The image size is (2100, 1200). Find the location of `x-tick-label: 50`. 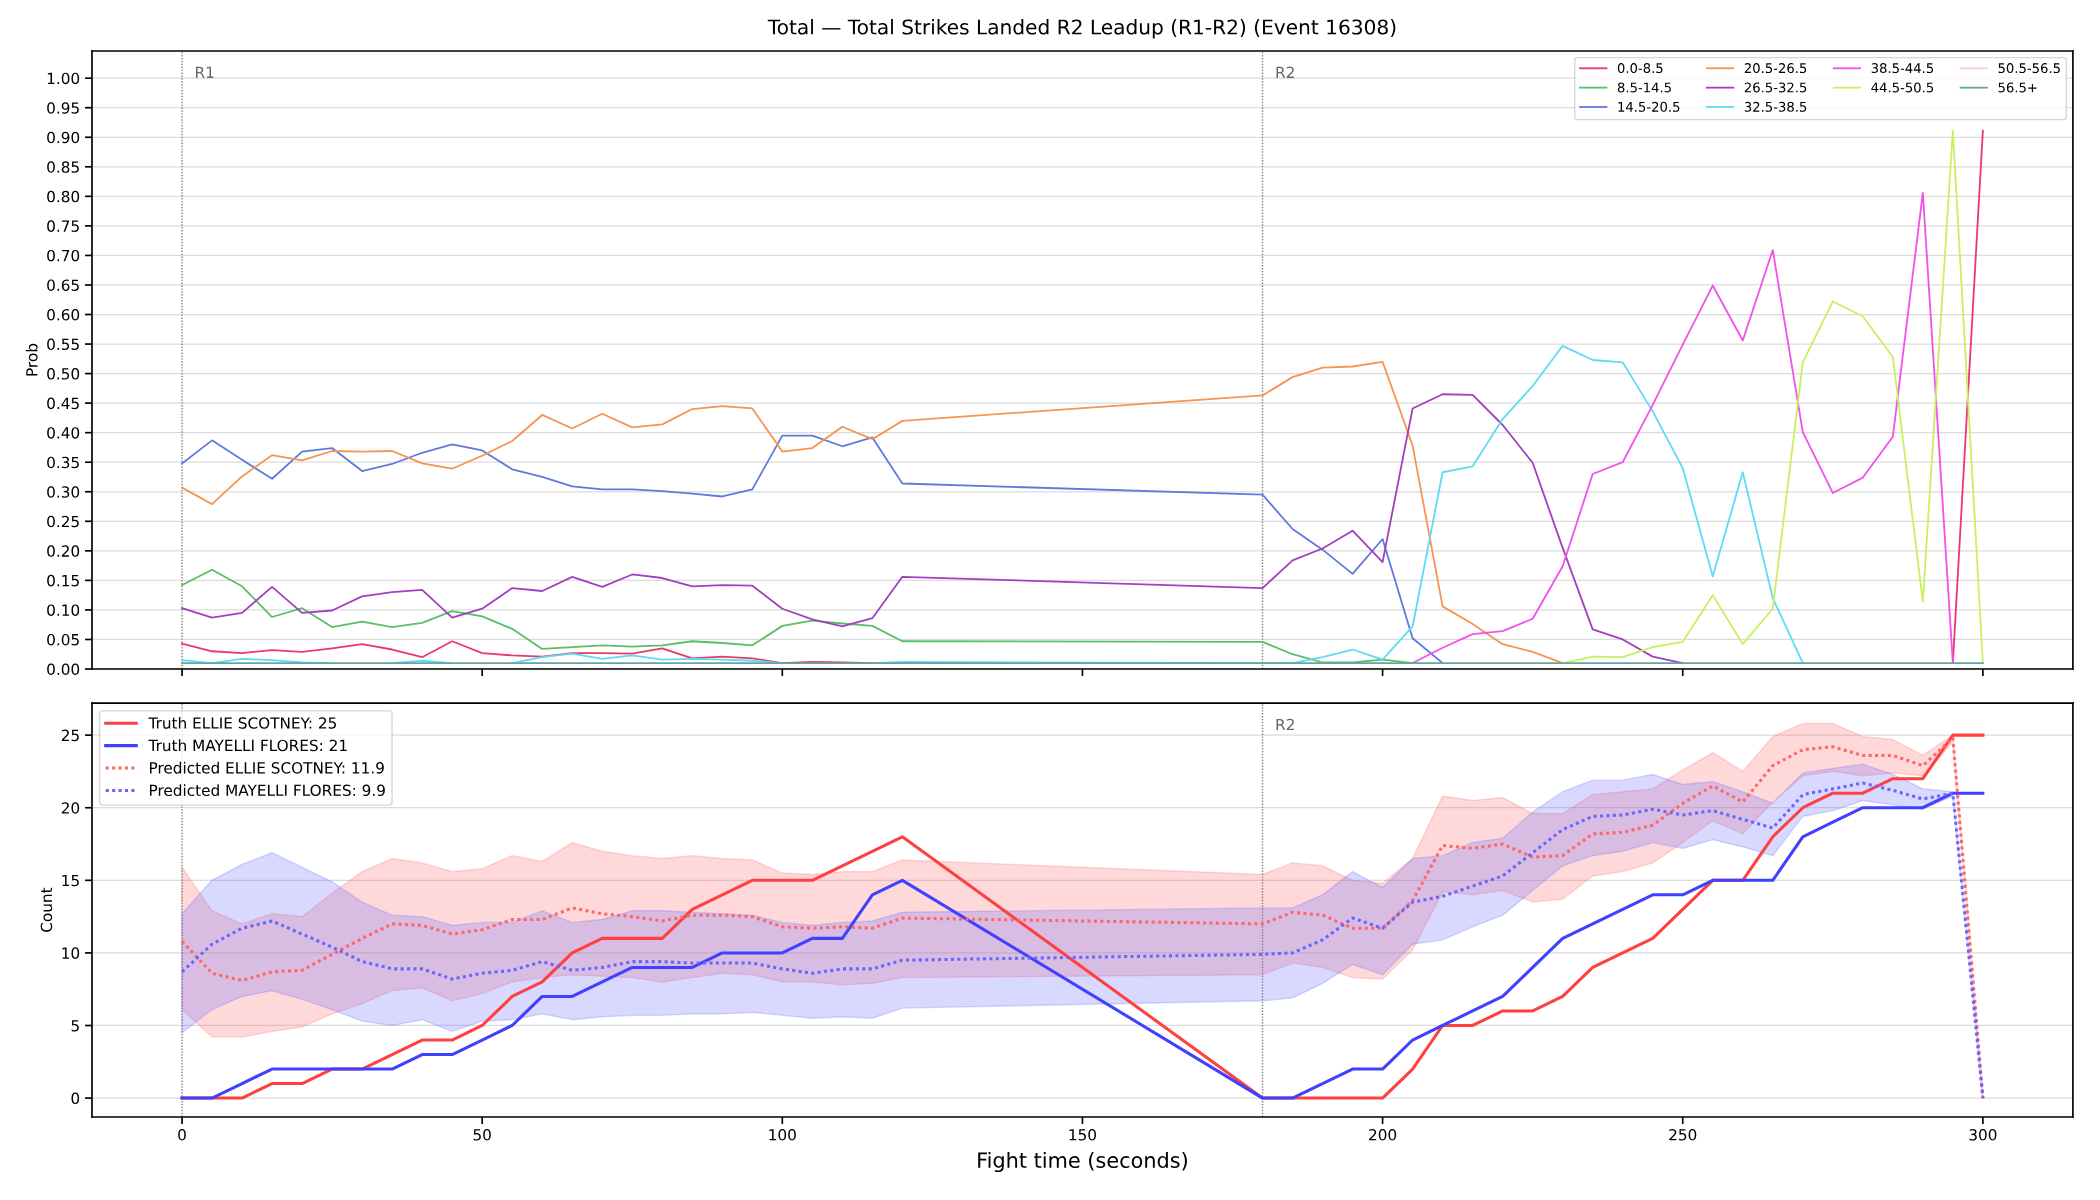

x-tick-label: 50 is located at coordinates (482, 1135).